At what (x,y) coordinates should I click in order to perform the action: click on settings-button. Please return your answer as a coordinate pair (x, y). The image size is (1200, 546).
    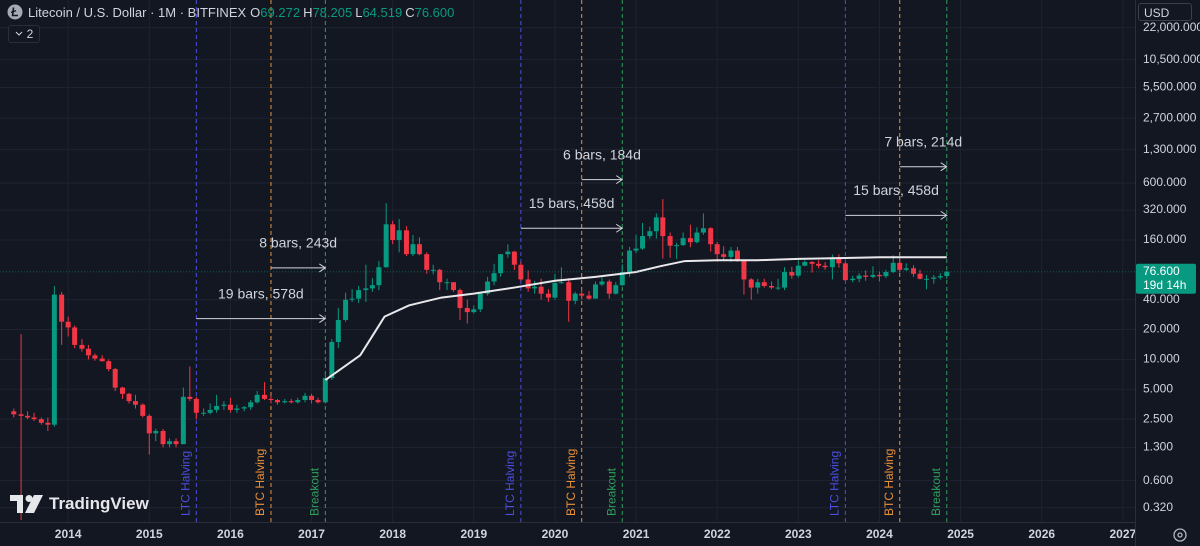
    Looking at the image, I should click on (1180, 535).